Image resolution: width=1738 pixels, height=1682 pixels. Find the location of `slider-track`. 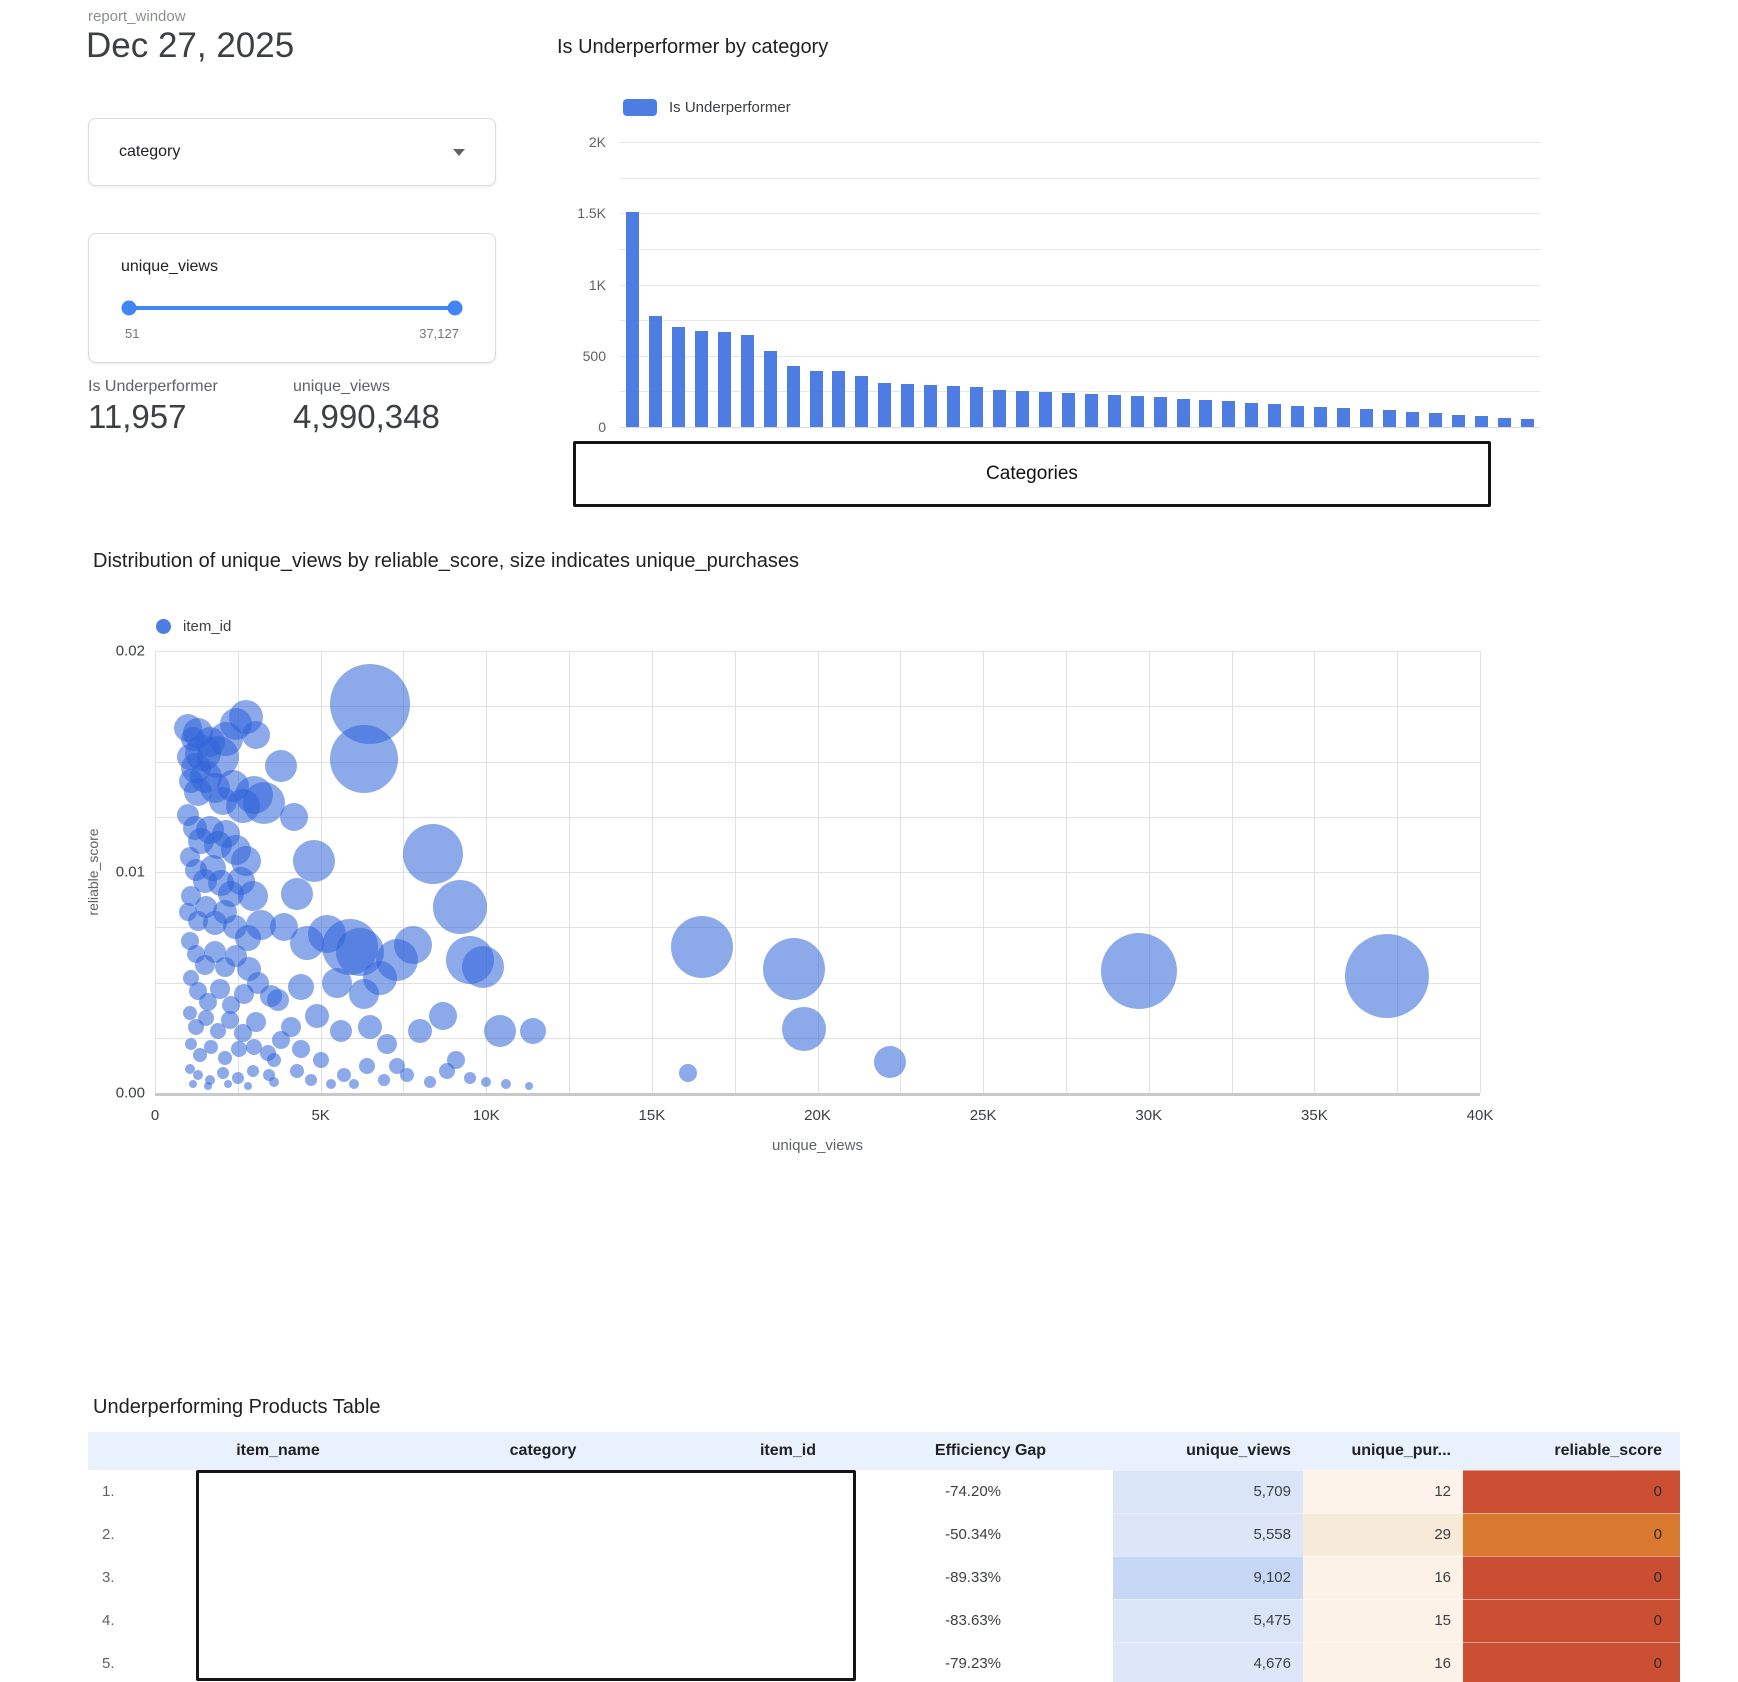

slider-track is located at coordinates (292, 308).